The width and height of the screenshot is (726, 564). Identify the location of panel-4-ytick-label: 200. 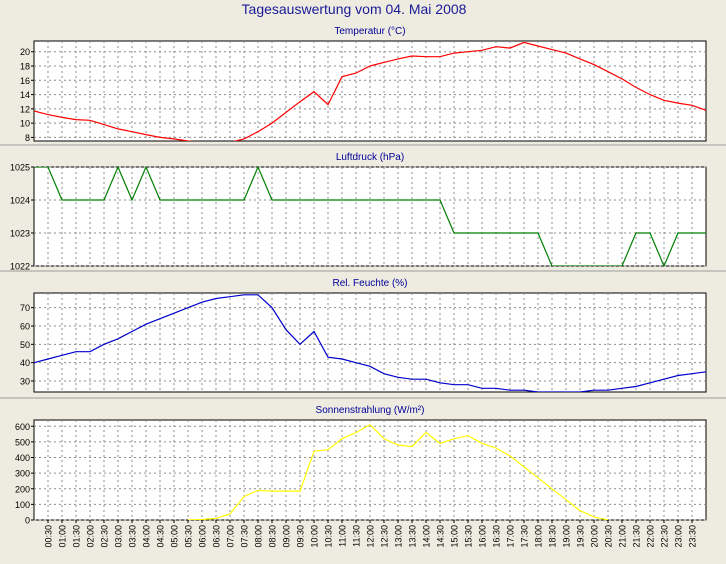
(22, 489).